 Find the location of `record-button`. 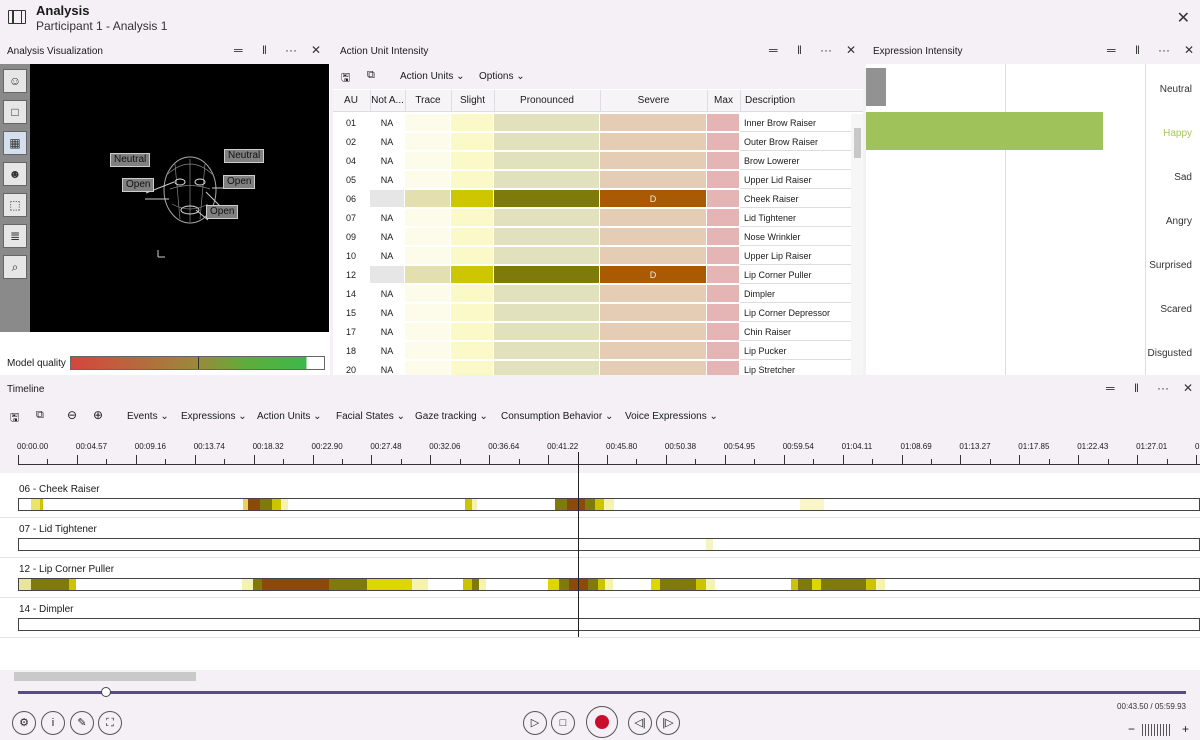

record-button is located at coordinates (602, 722).